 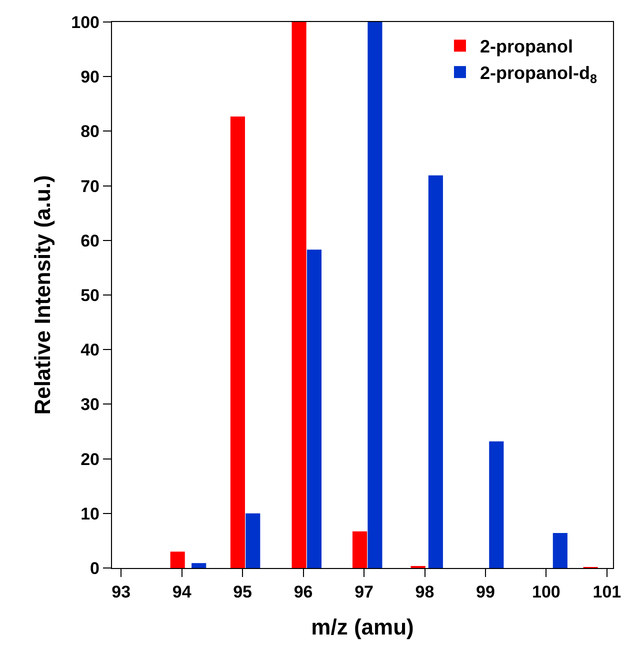 What do you see at coordinates (85, 22) in the screenshot?
I see `y-tick-label: 100` at bounding box center [85, 22].